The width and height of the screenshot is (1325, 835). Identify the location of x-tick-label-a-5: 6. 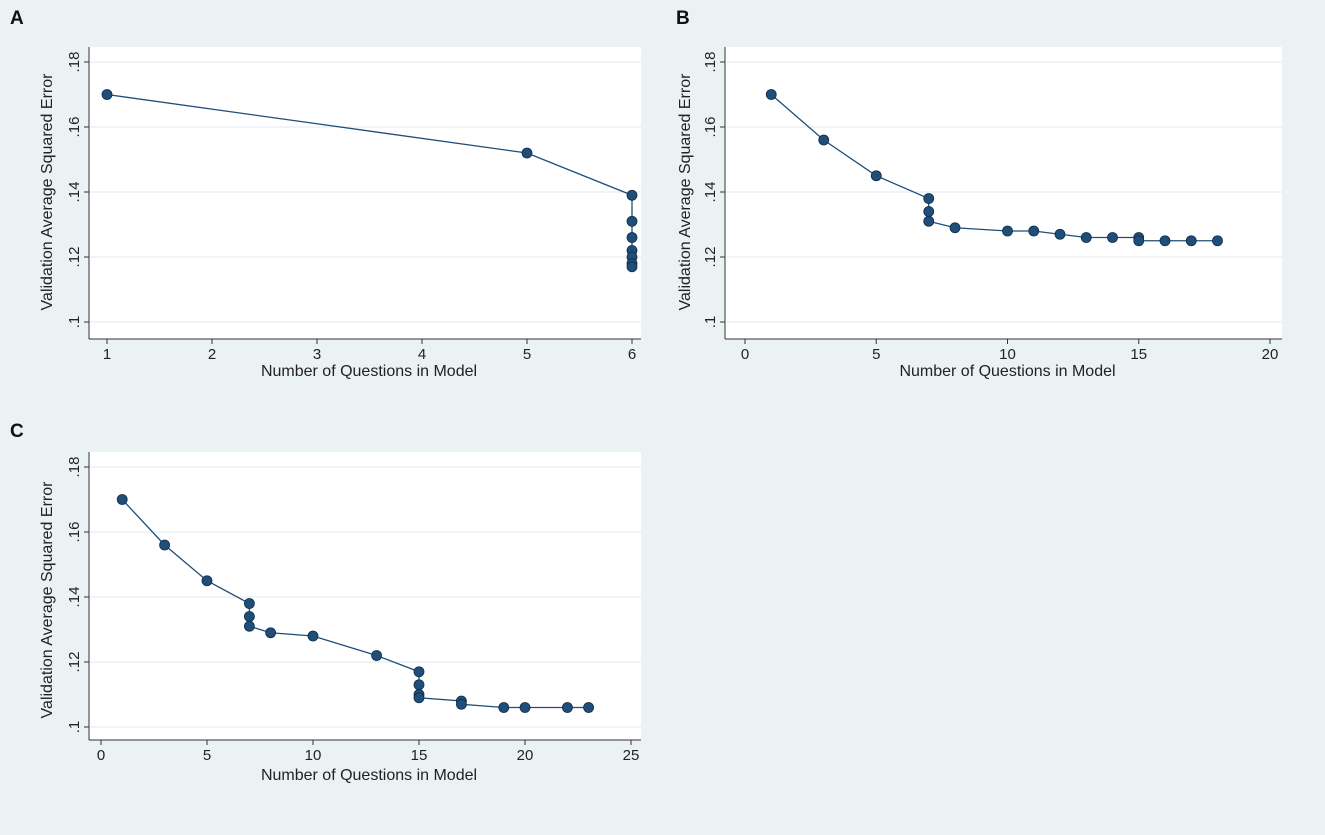
(632, 354).